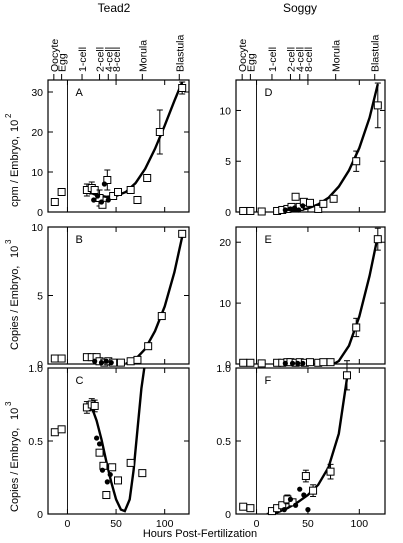  What do you see at coordinates (114, 8) in the screenshot?
I see `column-title-tead2: Tead2` at bounding box center [114, 8].